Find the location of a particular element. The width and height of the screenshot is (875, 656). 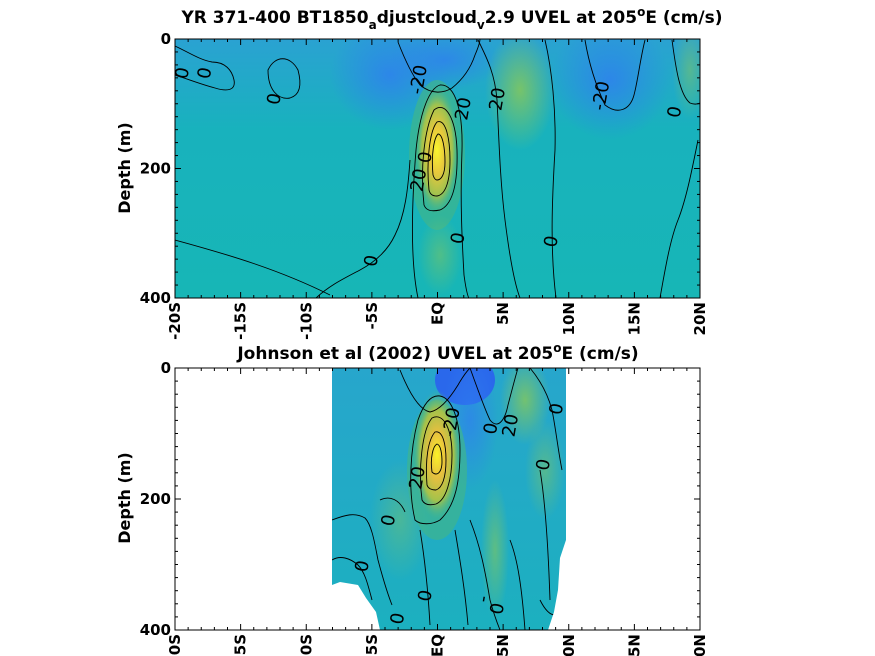

contour-label: - is located at coordinates (483, 599).